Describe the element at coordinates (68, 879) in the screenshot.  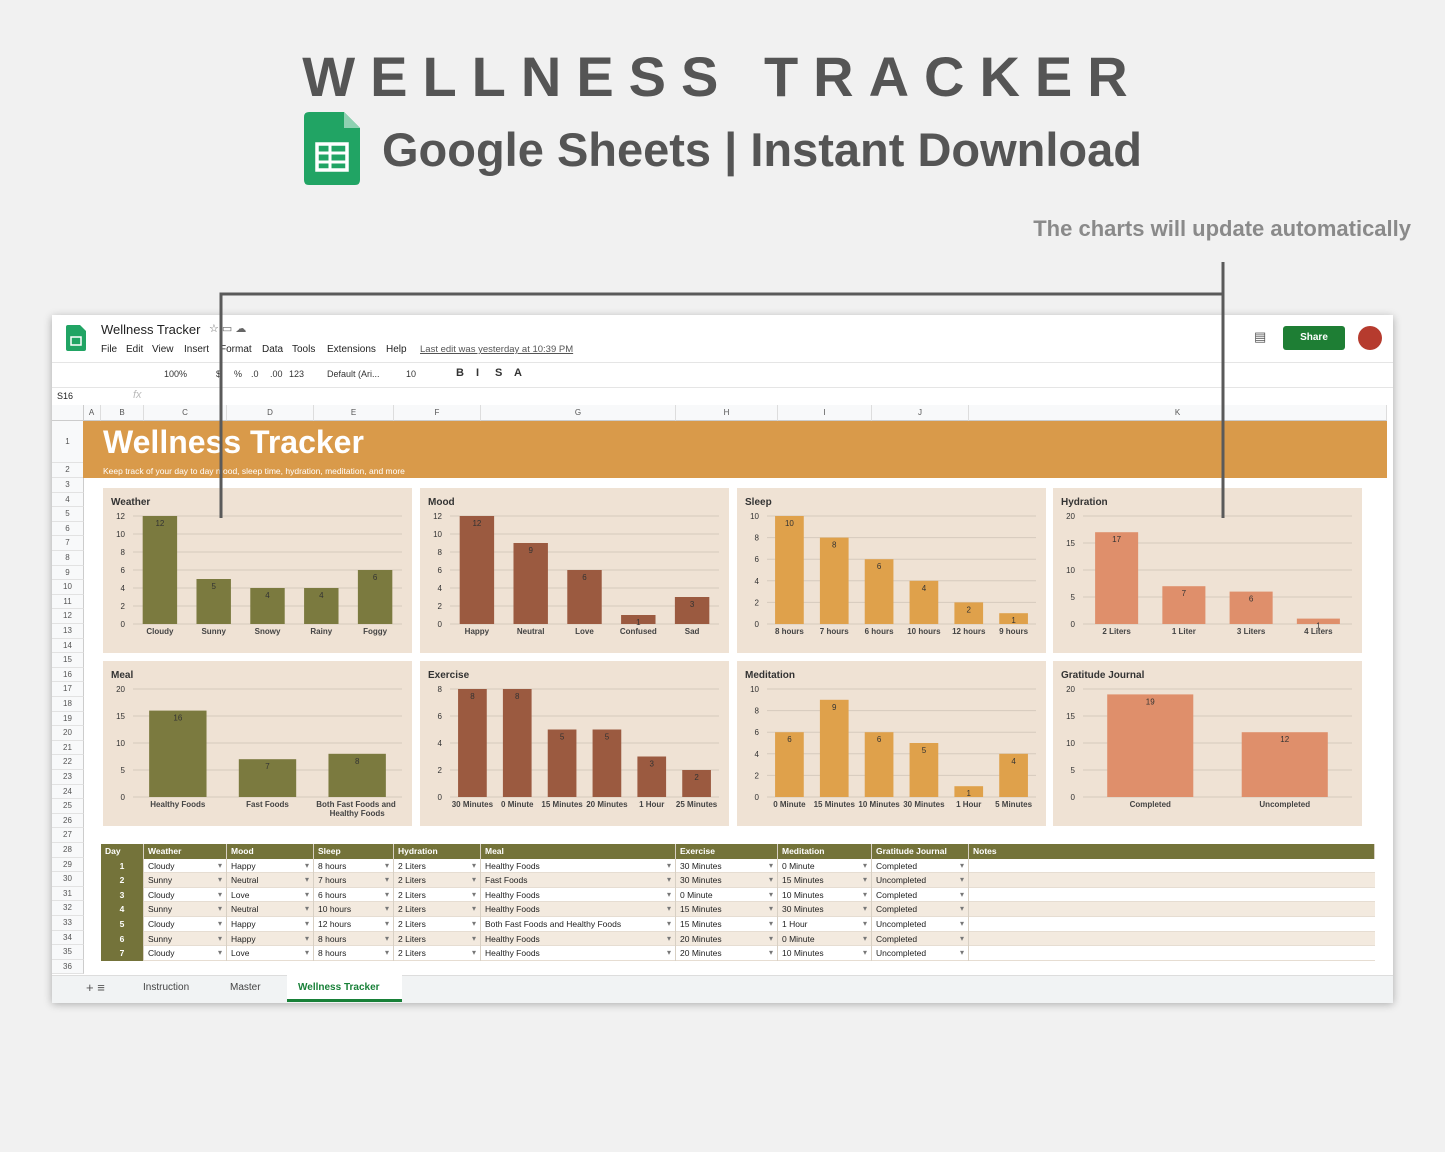
I see `row-header: 30` at that location.